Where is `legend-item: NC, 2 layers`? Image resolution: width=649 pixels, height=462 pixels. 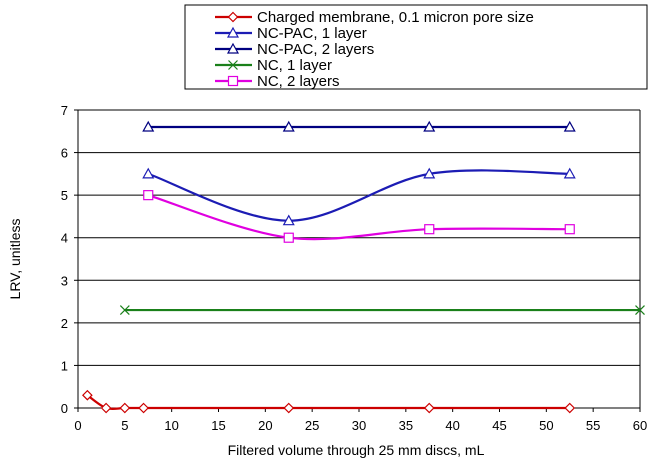 legend-item: NC, 2 layers is located at coordinates (277, 81).